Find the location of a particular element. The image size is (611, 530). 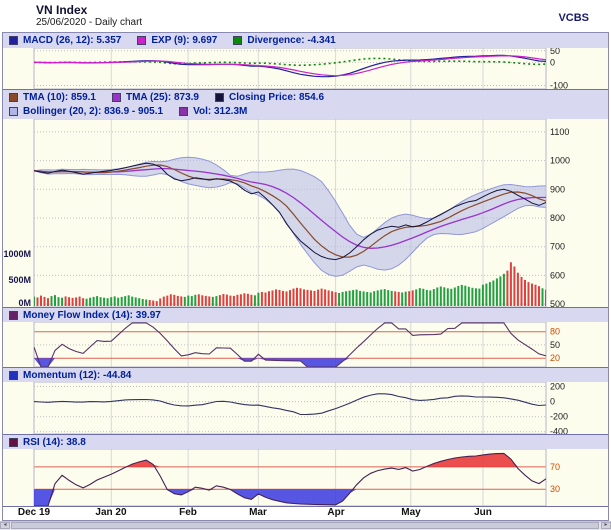

rsi-swatch is located at coordinates (13, 442).